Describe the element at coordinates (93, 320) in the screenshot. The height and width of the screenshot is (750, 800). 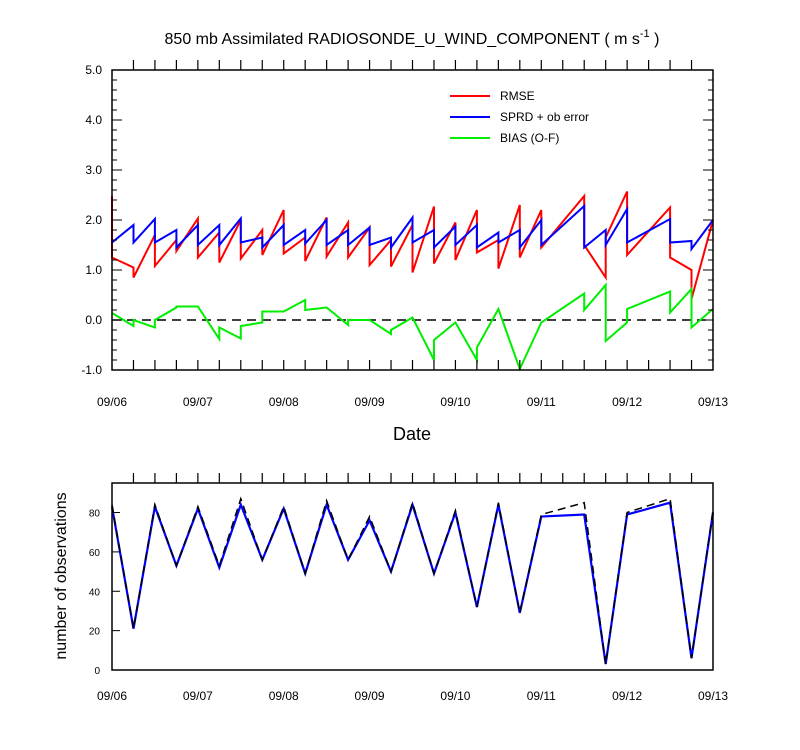
I see `y-tick-label: 0.0` at that location.